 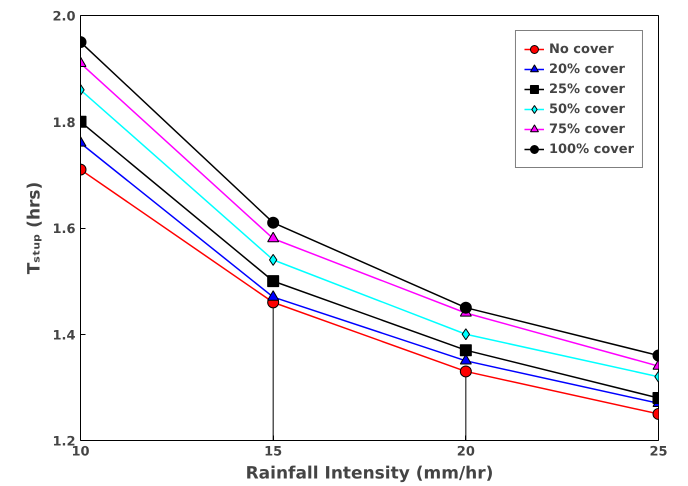 I want to click on x-tick-label: 10, so click(x=80, y=452).